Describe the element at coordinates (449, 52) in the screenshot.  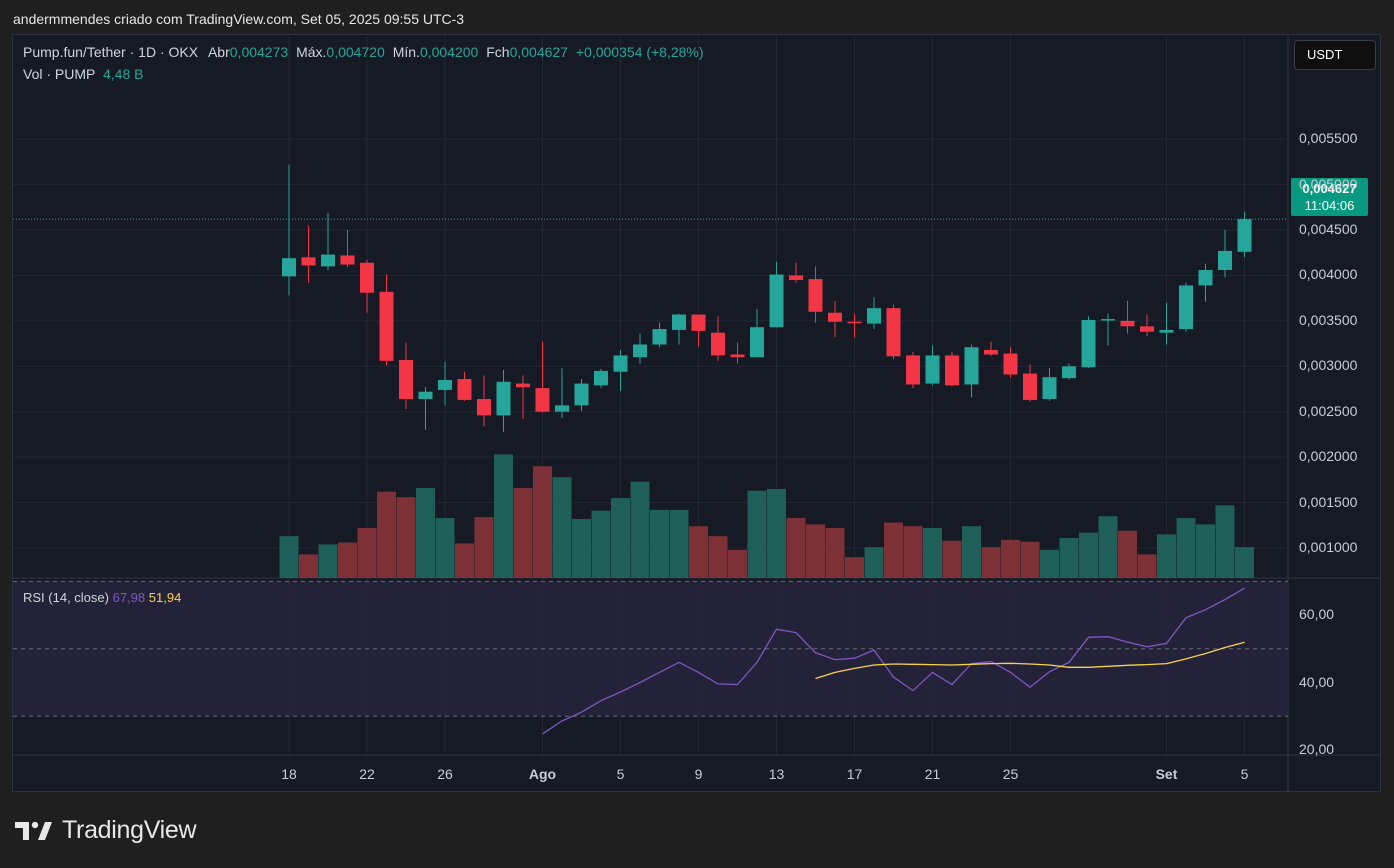
I see `low-value: 0,004200` at that location.